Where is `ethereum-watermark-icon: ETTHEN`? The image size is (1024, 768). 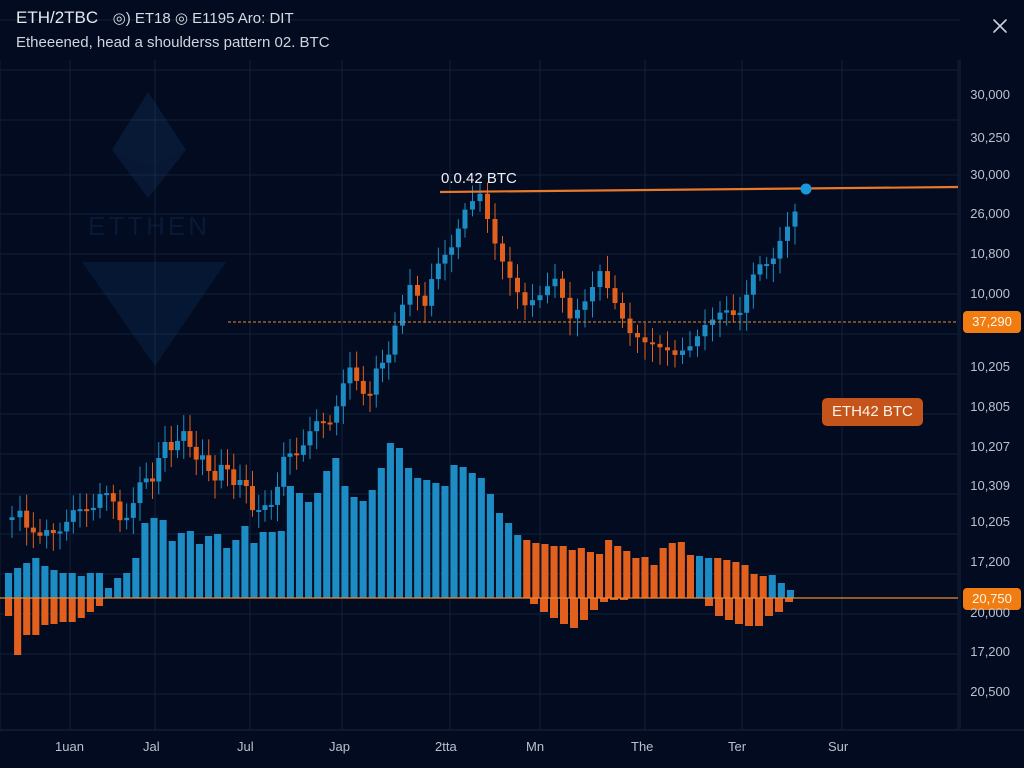 ethereum-watermark-icon: ETTHEN is located at coordinates (154, 229).